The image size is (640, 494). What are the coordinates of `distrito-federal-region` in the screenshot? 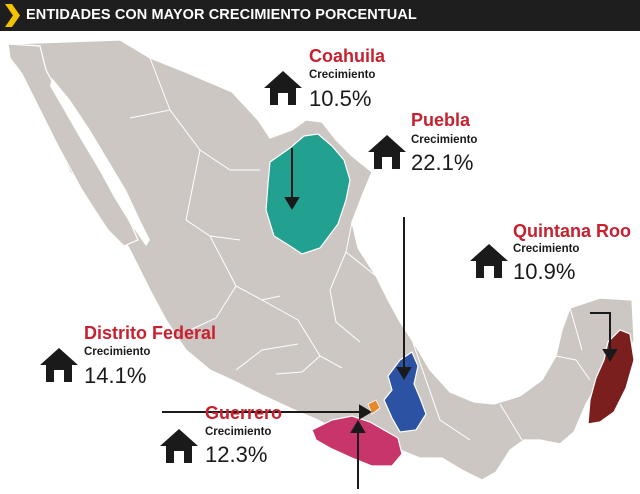 It's located at (374, 407).